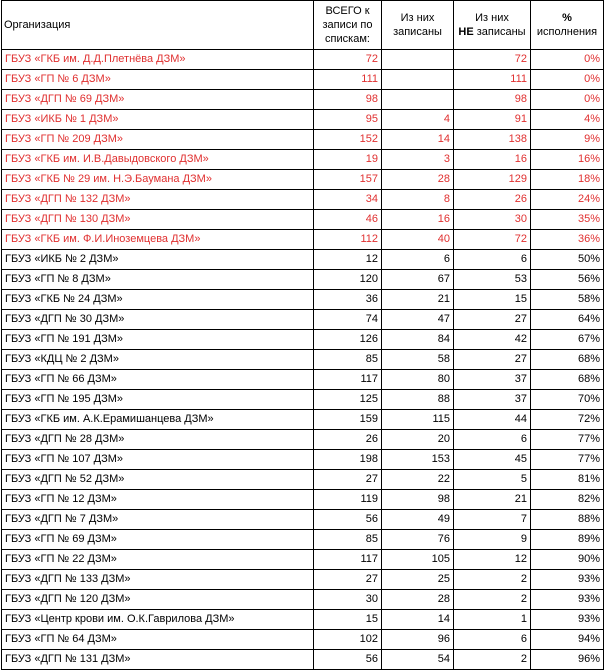 This screenshot has height=672, width=604. Describe the element at coordinates (157, 399) in the screenshot. I see `org-cell: ГБУЗ «ГП № 195 ДЗМ»` at that location.